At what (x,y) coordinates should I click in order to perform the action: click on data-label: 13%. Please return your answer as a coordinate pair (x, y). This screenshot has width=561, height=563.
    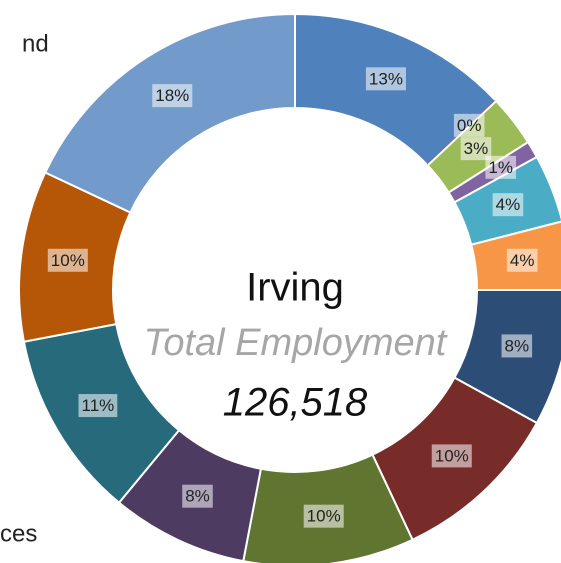
    Looking at the image, I should click on (386, 78).